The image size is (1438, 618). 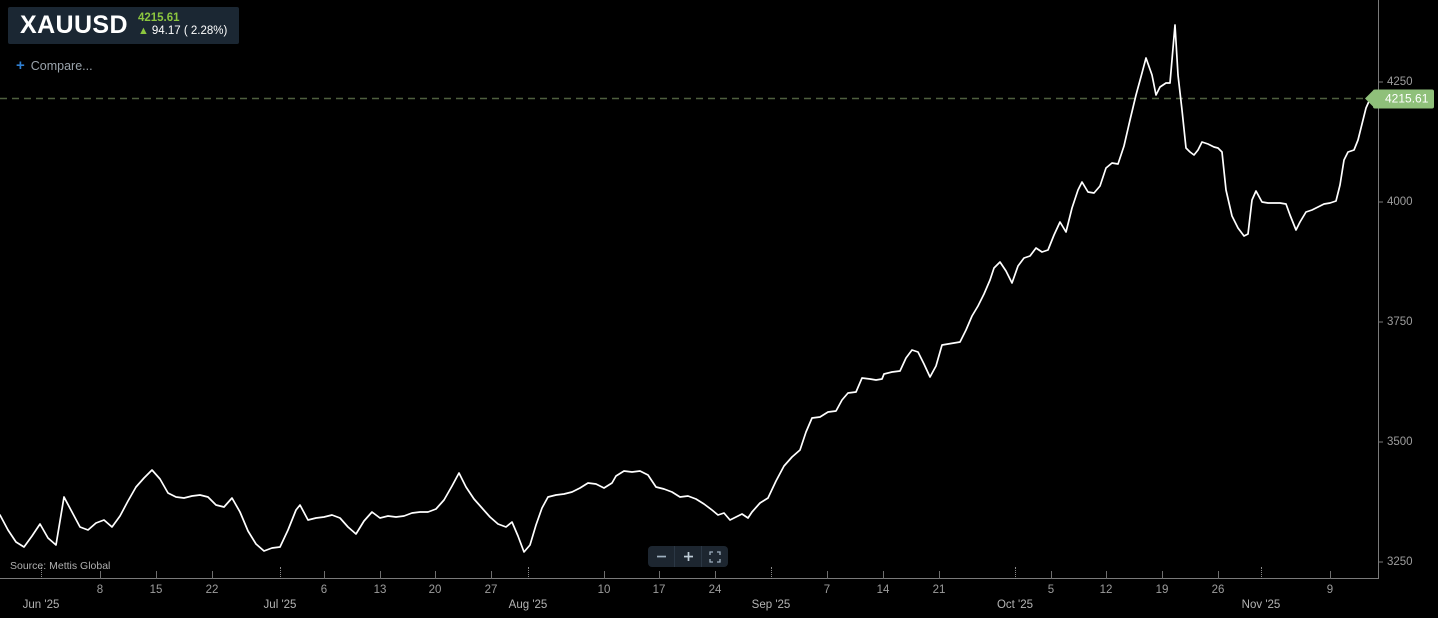 I want to click on price-tick-label: 3250, so click(x=1400, y=562).